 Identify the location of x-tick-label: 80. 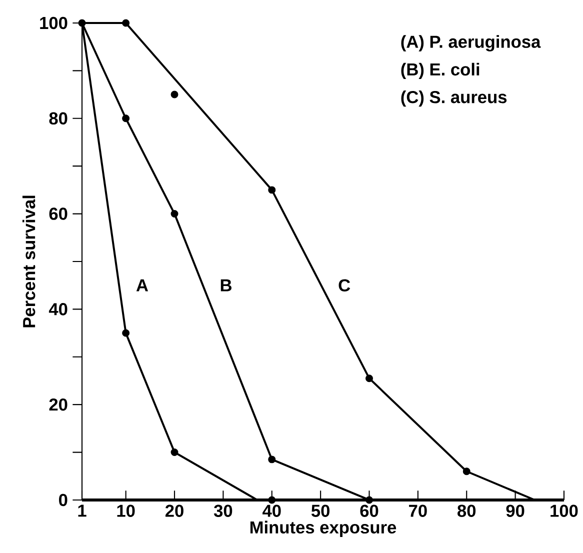
(467, 510).